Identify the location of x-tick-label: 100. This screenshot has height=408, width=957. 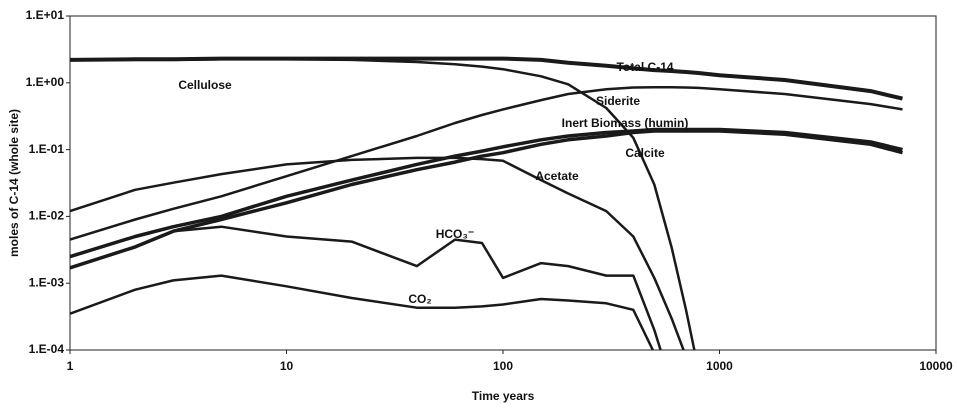
(503, 366).